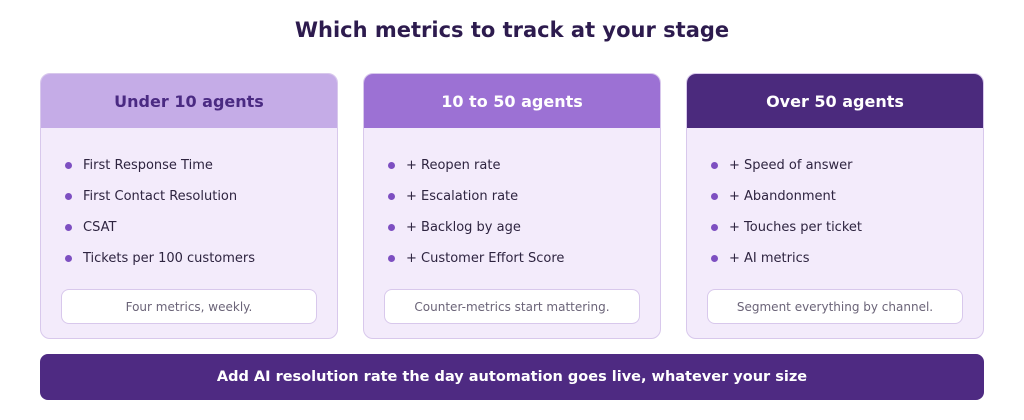 The image size is (1024, 420). I want to click on list-item: + Abandonment, so click(847, 196).